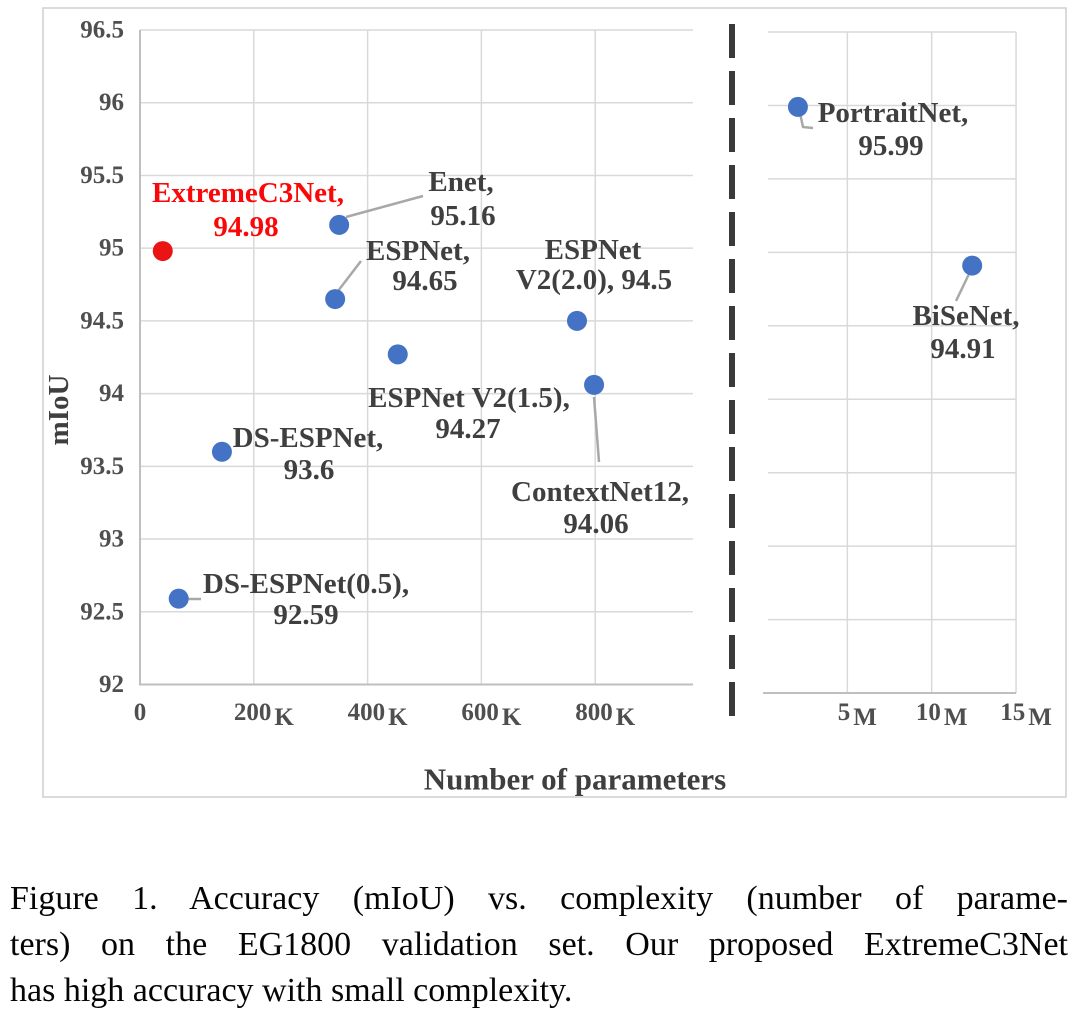  Describe the element at coordinates (111, 248) in the screenshot. I see `y-tick-label: 95` at that location.